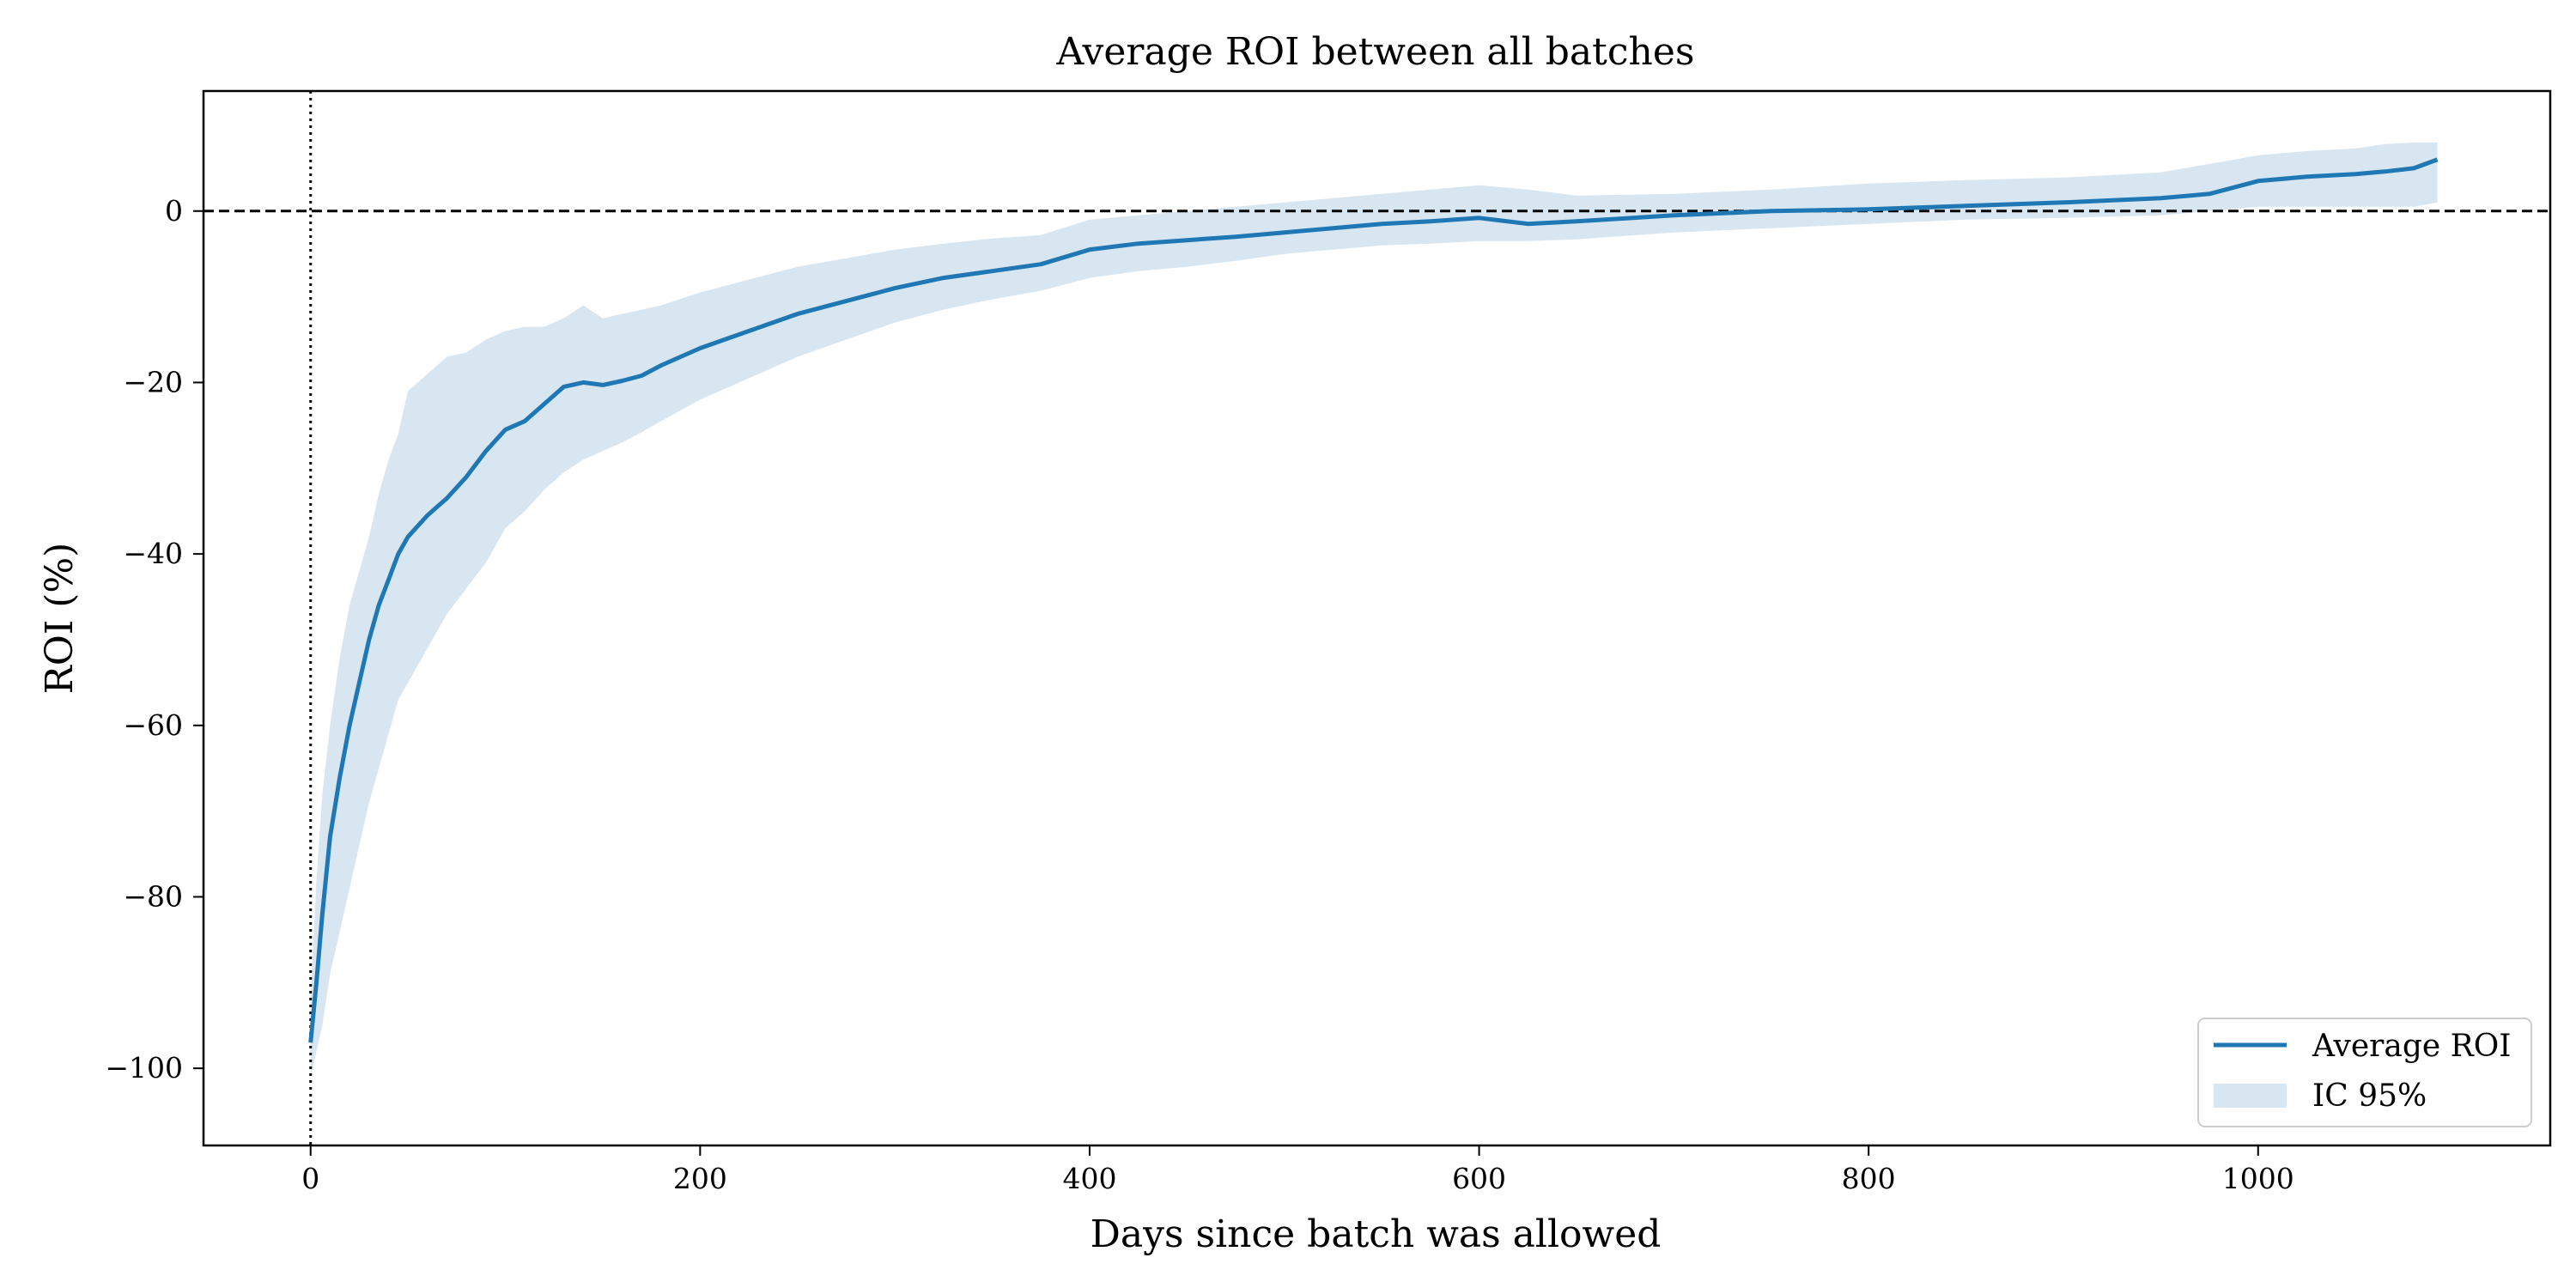  What do you see at coordinates (2251, 1096) in the screenshot?
I see `legend-band-swatch` at bounding box center [2251, 1096].